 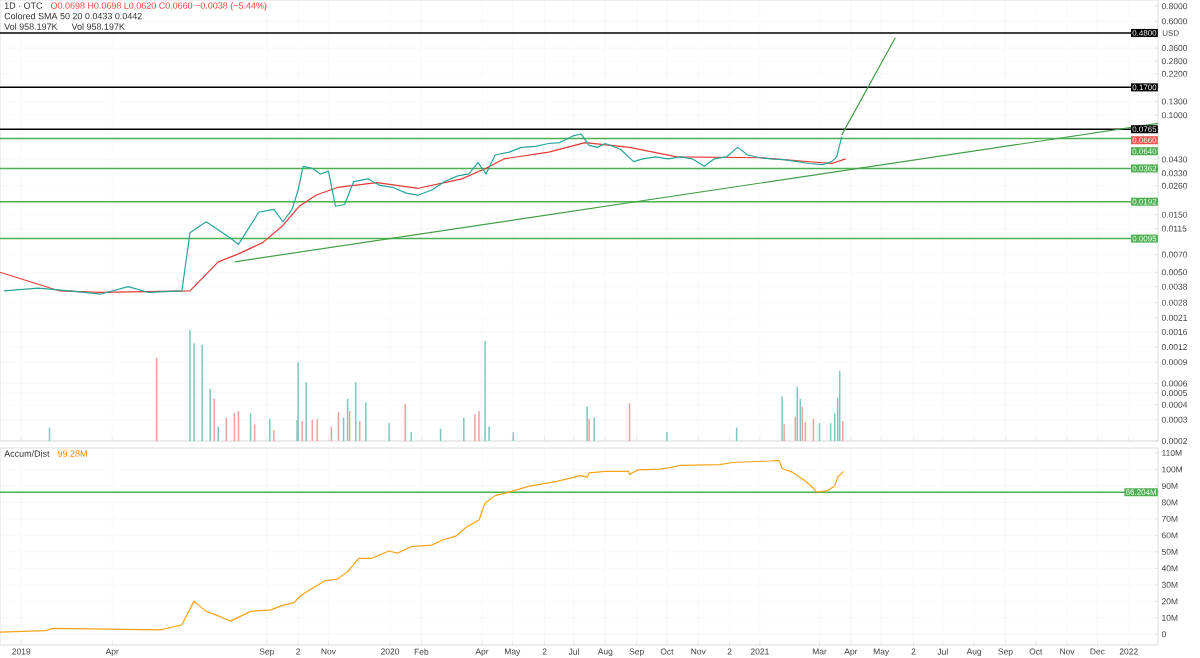 I want to click on annotation: Colored SMA 50 20 0.0433 0.0442, so click(x=73, y=16).